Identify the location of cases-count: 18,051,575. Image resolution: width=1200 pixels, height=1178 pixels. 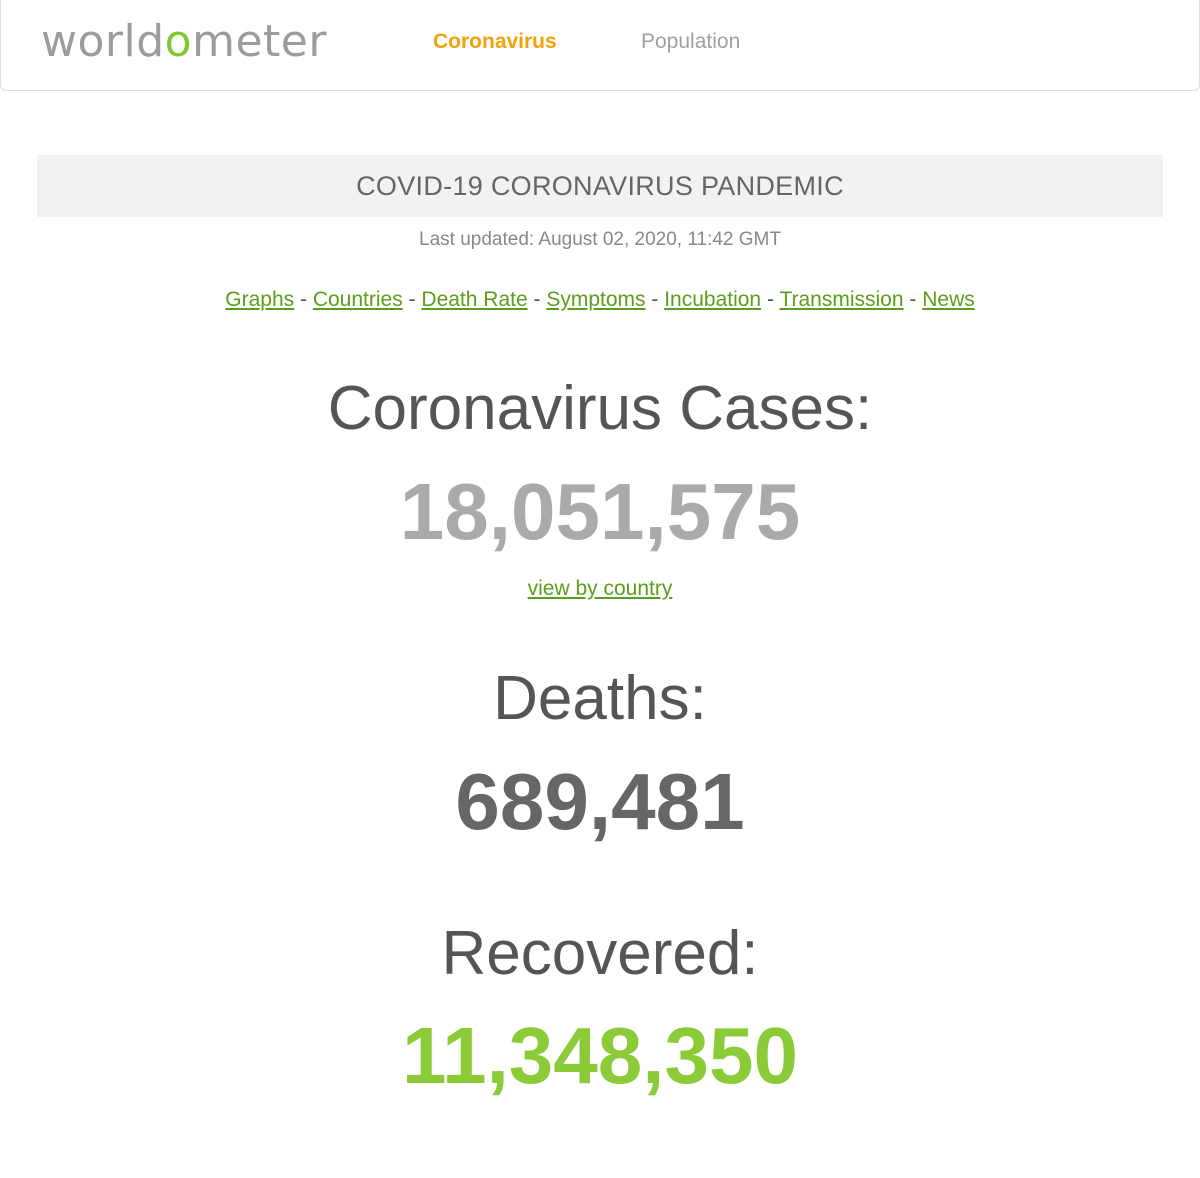
(600, 511).